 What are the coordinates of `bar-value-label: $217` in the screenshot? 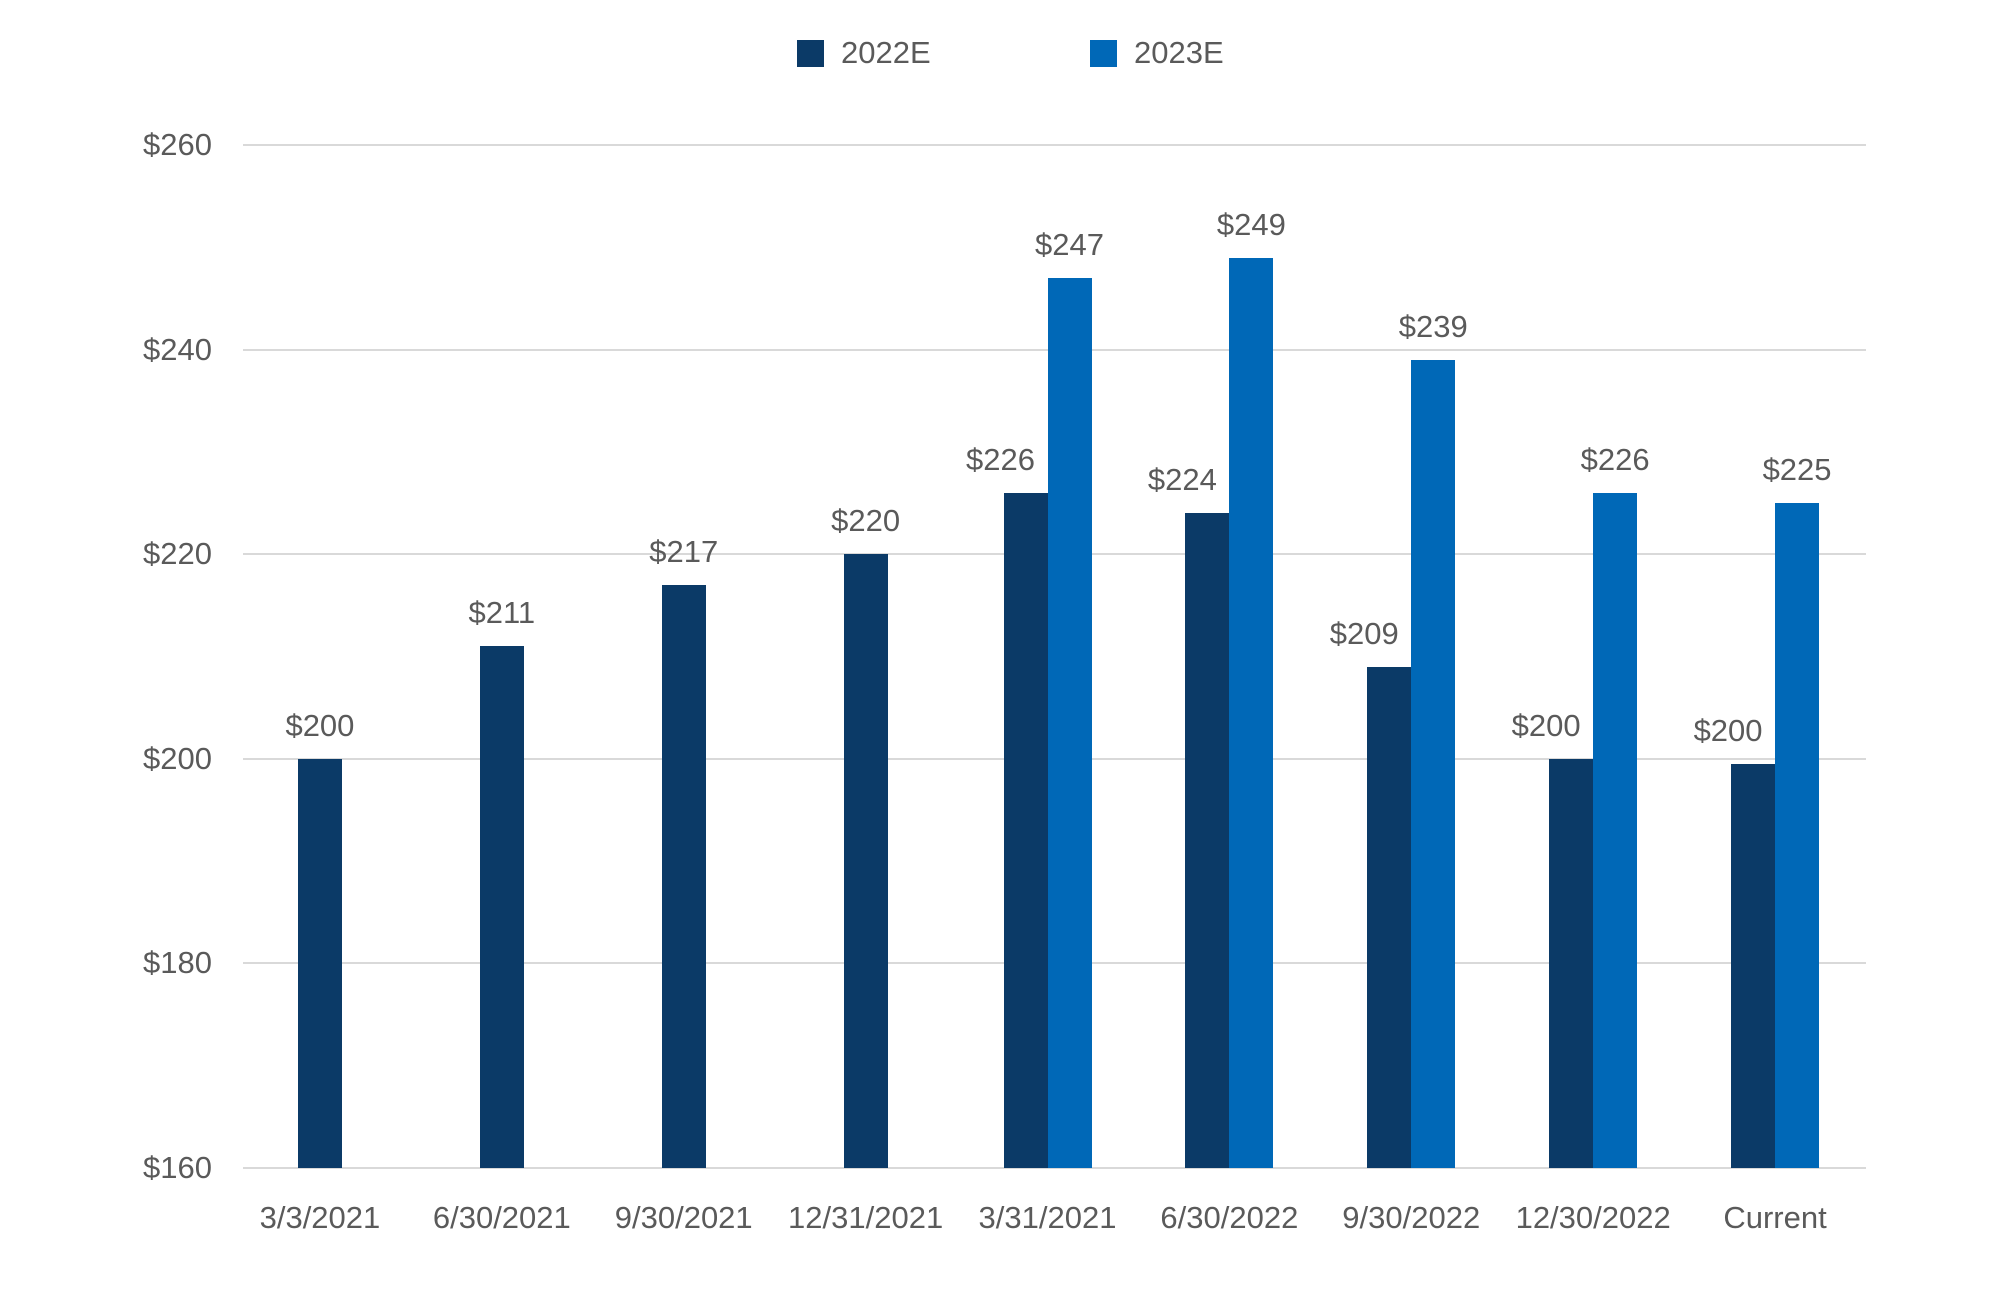 It's located at (684, 551).